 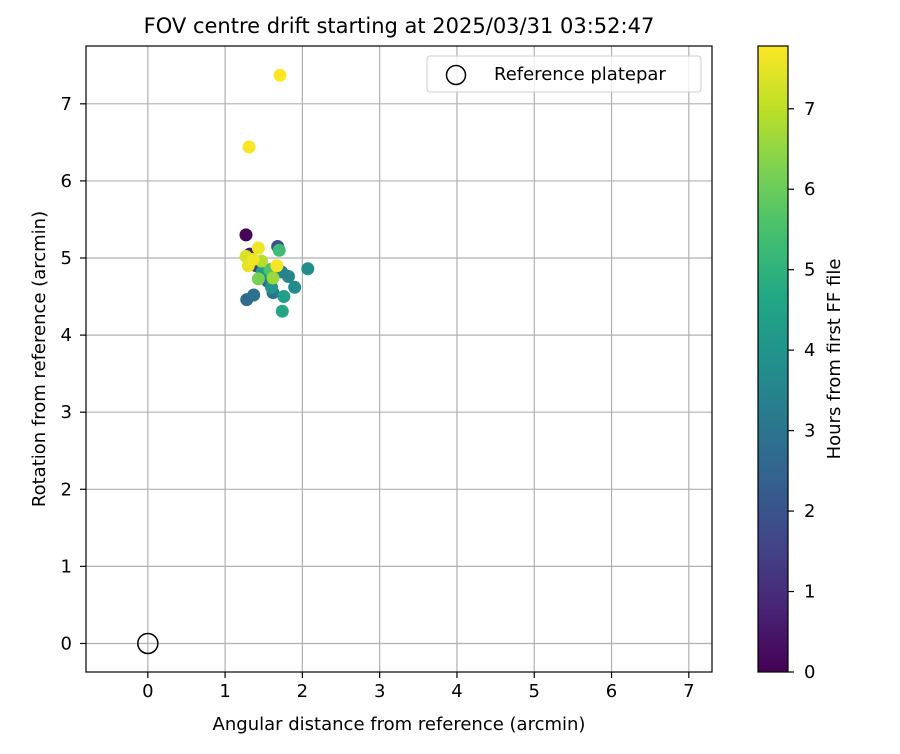 What do you see at coordinates (147, 691) in the screenshot?
I see `x-tick-label: 0` at bounding box center [147, 691].